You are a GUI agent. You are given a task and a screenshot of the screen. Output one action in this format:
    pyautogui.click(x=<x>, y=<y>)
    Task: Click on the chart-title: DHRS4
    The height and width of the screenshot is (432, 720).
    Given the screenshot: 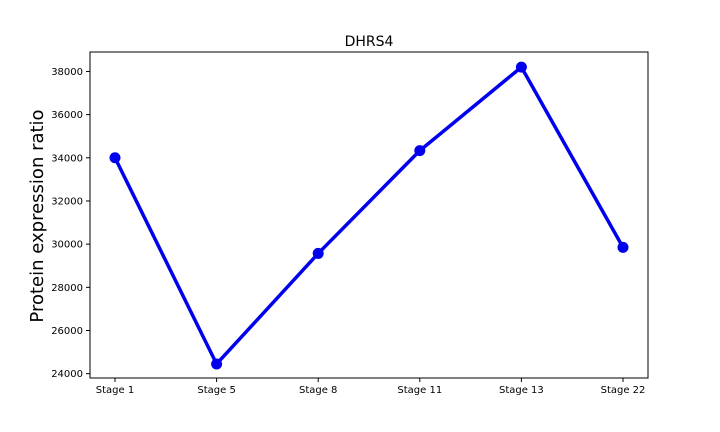 What is the action you would take?
    pyautogui.click(x=369, y=42)
    